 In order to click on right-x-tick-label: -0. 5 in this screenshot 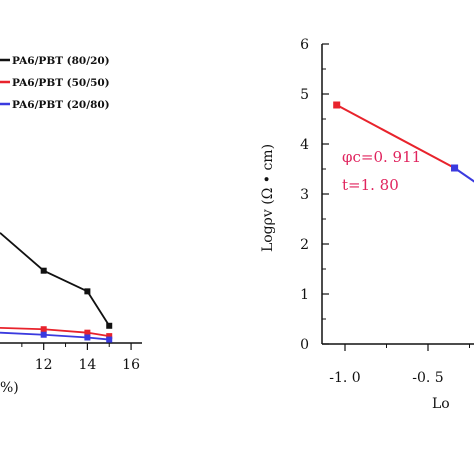, I will do `click(427, 378)`.